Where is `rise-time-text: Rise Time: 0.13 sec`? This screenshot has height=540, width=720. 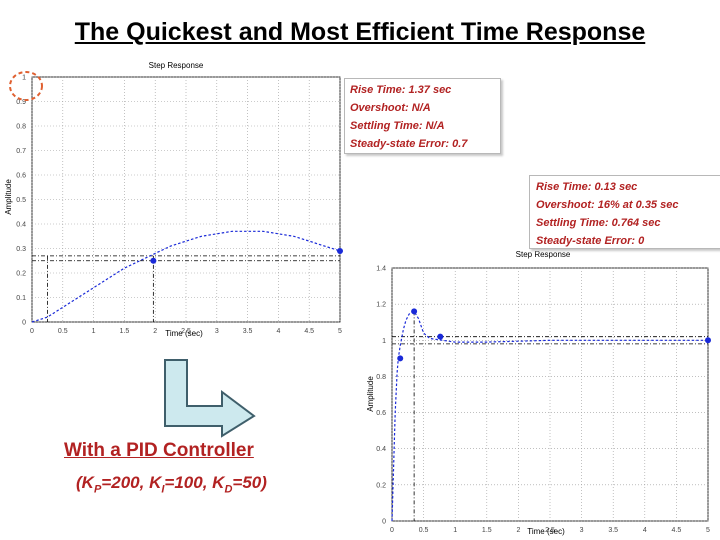
rise-time-text: Rise Time: 0.13 sec is located at coordinates (587, 187).